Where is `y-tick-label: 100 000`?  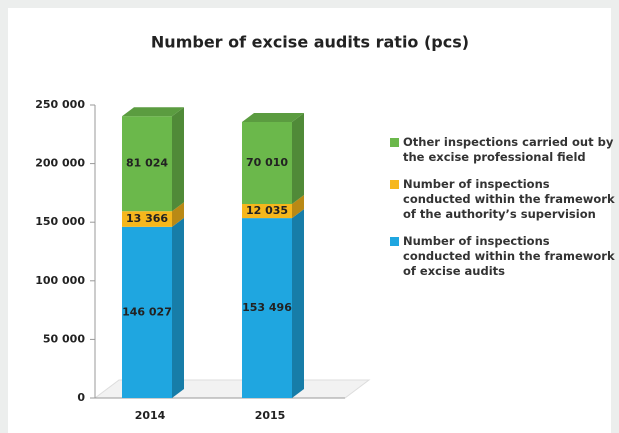
y-tick-label: 100 000 is located at coordinates (60, 280).